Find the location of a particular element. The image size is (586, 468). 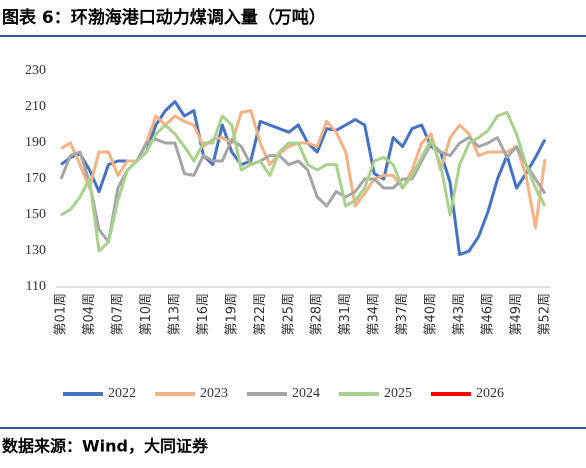

x-tick-label: 第37周 is located at coordinates (402, 314).